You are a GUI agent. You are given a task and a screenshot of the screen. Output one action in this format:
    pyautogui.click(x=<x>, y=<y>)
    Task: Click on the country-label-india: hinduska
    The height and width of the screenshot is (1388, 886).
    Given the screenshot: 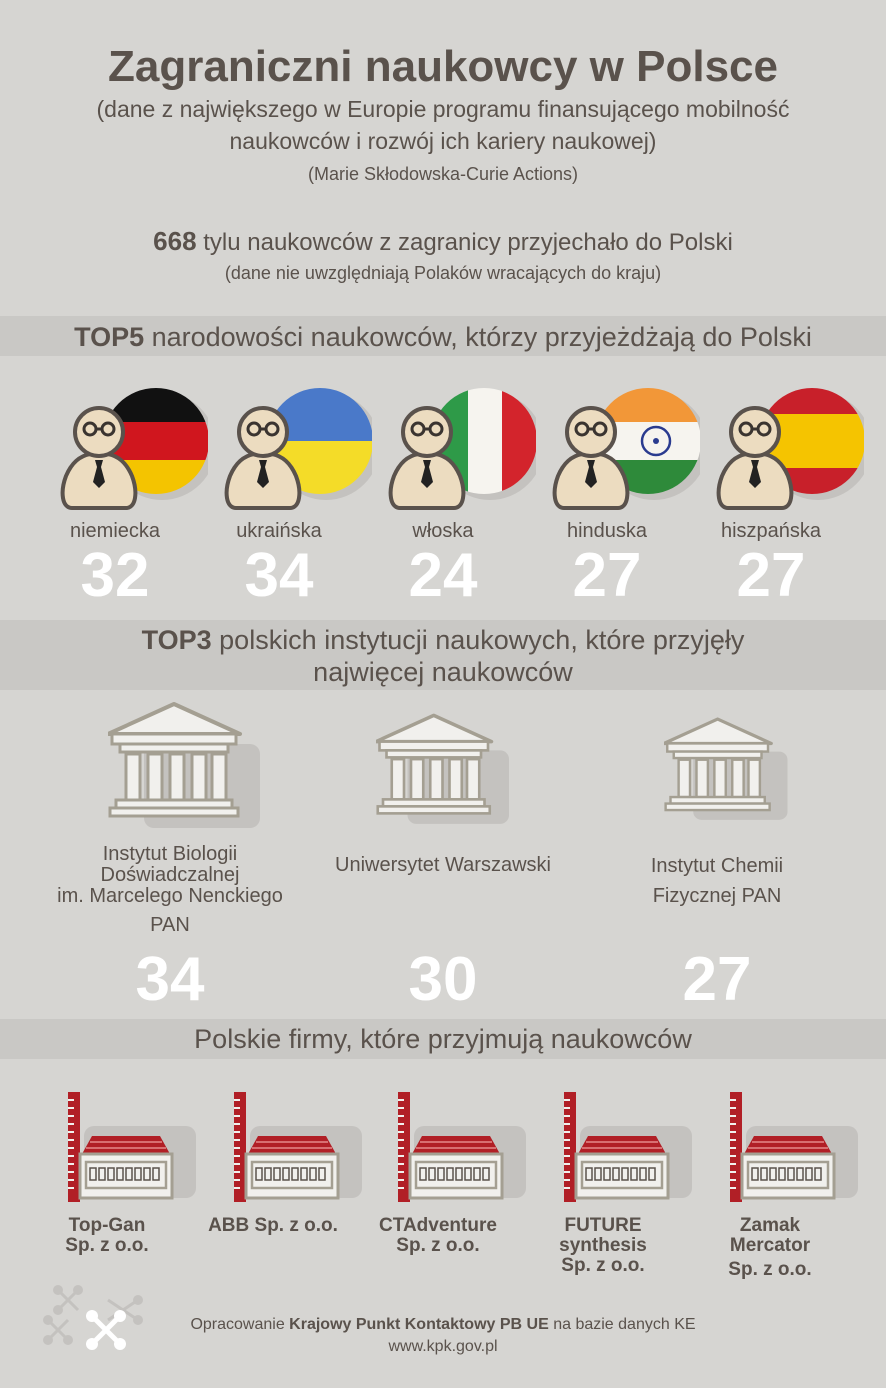 What is the action you would take?
    pyautogui.click(x=607, y=531)
    